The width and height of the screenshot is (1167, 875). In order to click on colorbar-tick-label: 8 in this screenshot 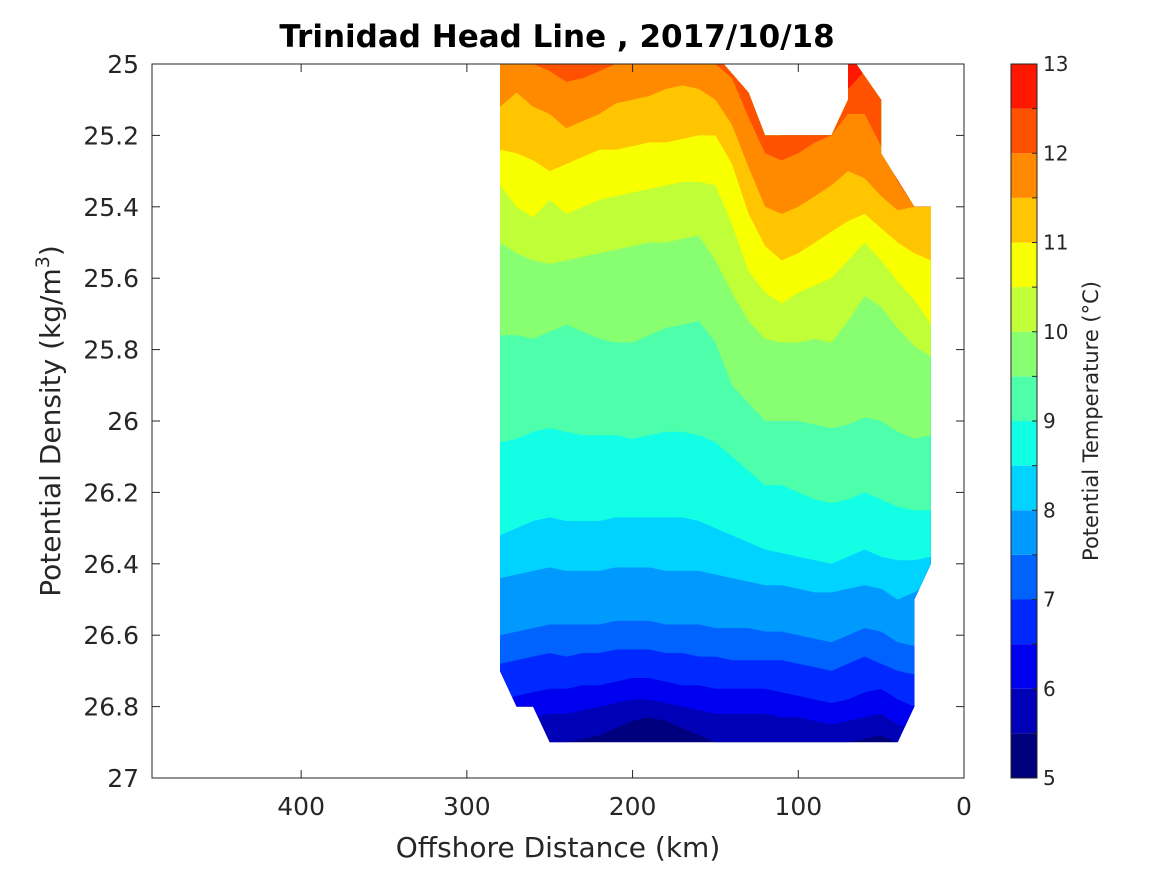, I will do `click(1049, 510)`.